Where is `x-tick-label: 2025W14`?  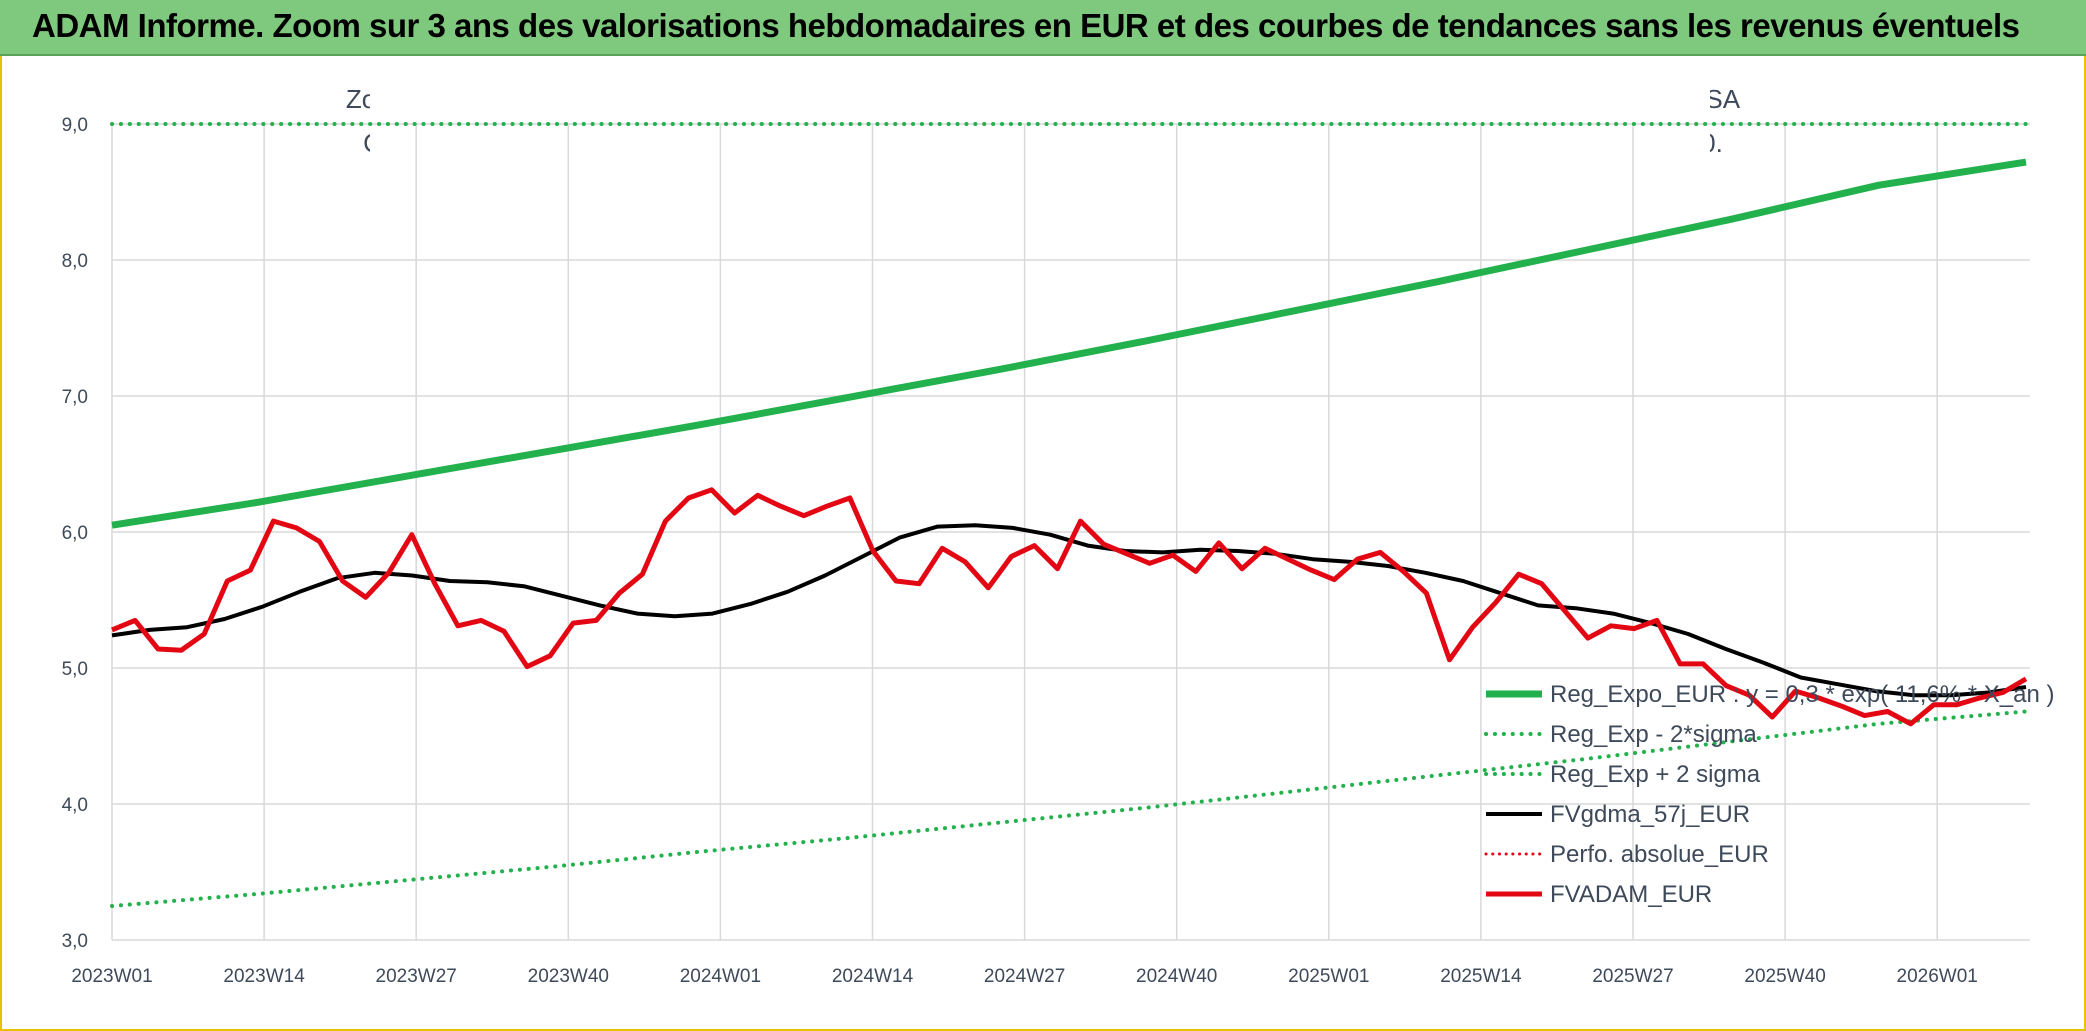 x-tick-label: 2025W14 is located at coordinates (1481, 976).